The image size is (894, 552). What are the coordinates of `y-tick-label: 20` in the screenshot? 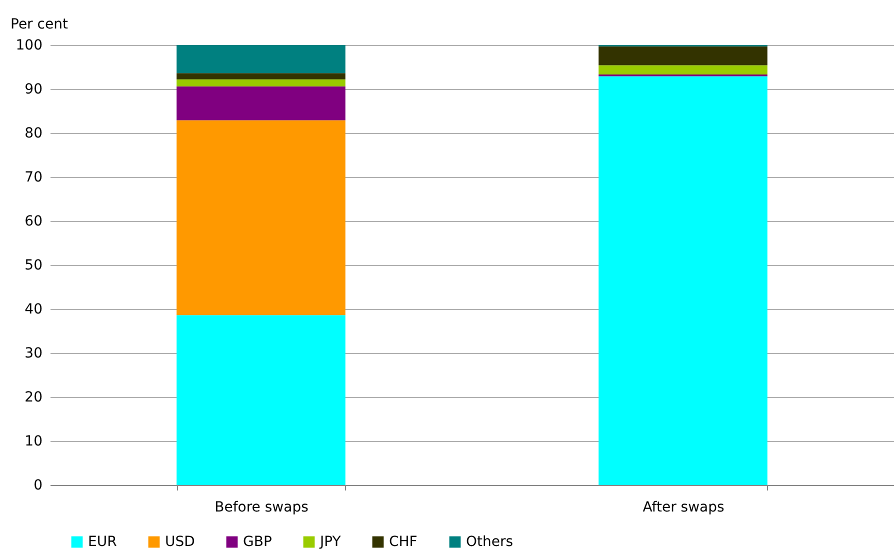 It's located at (33, 398).